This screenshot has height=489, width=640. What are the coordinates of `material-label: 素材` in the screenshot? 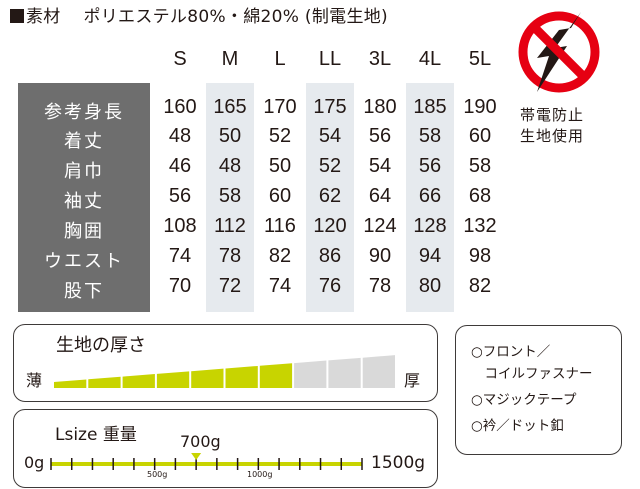 It's located at (43, 17).